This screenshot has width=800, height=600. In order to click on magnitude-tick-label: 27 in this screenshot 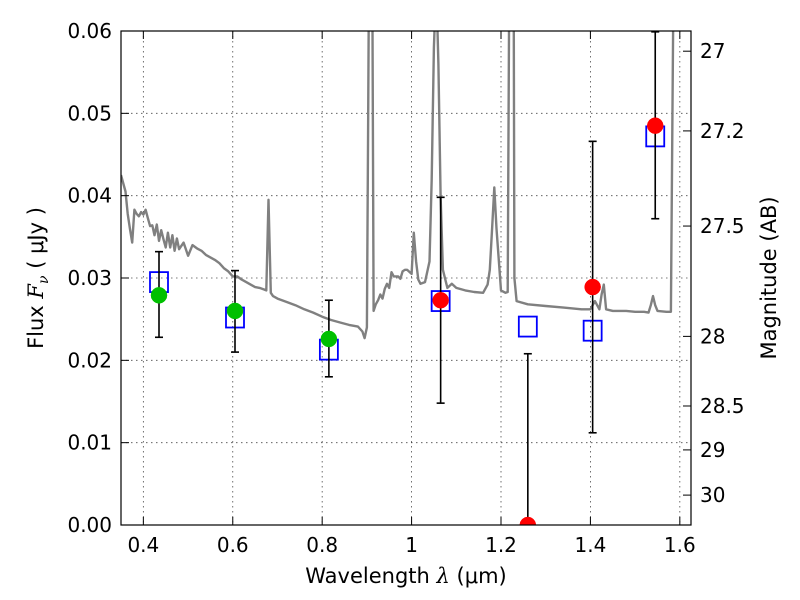, I will do `click(712, 51)`.